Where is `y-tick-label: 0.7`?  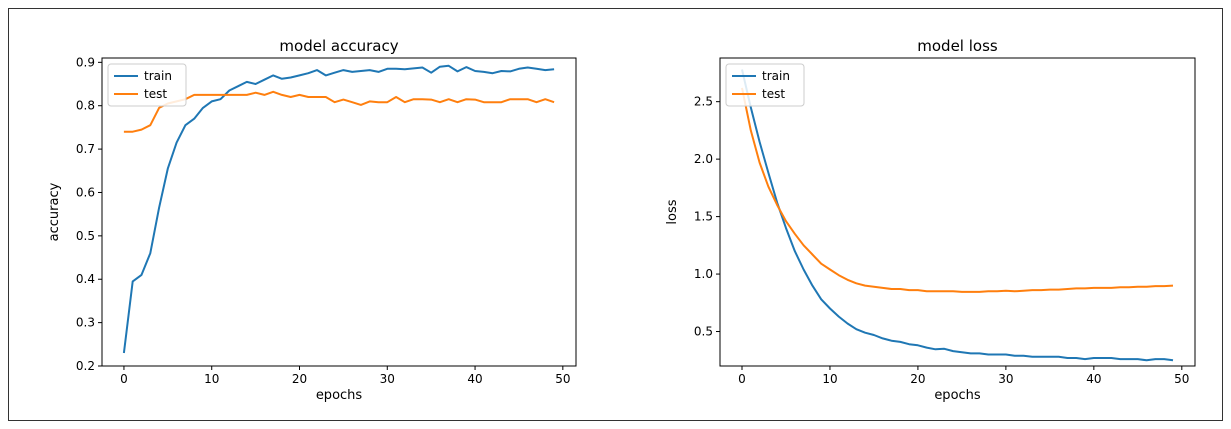
y-tick-label: 0.7 is located at coordinates (85, 149).